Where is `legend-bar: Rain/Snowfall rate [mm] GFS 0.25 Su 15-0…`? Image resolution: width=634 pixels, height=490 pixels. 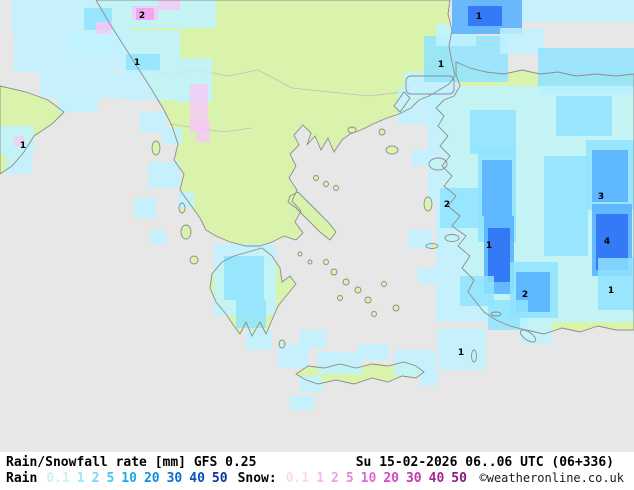 legend-bar: Rain/Snowfall rate [mm] GFS 0.25 Su 15-0… is located at coordinates (317, 471).